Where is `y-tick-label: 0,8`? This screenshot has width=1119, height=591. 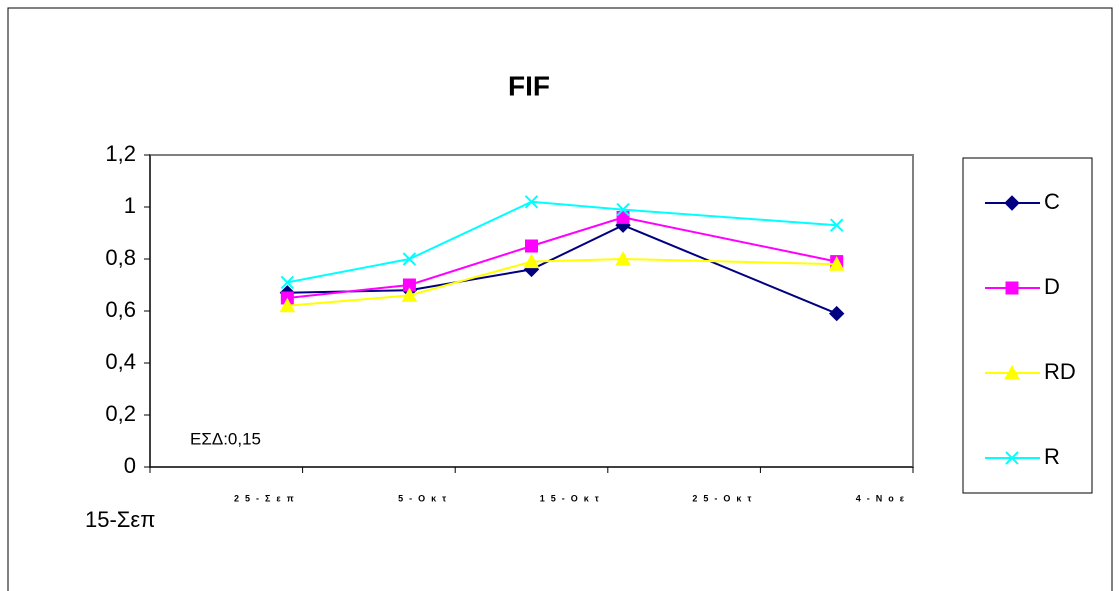 y-tick-label: 0,8 is located at coordinates (120, 257).